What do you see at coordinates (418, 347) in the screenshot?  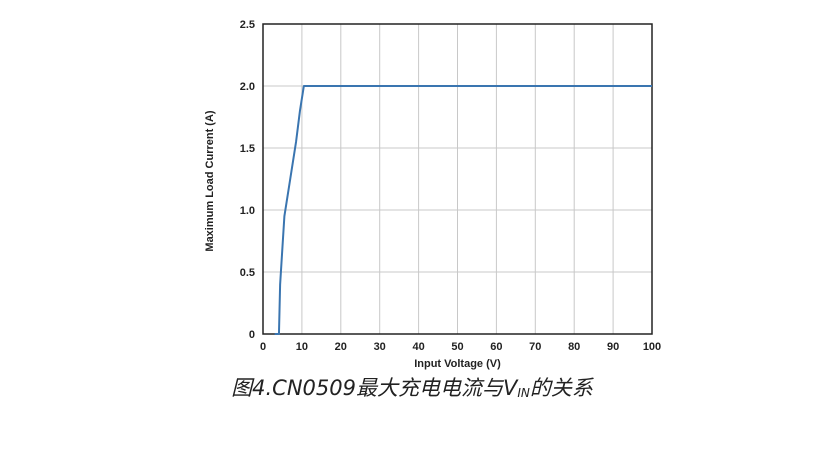 I see `x-tick-label: 40` at bounding box center [418, 347].